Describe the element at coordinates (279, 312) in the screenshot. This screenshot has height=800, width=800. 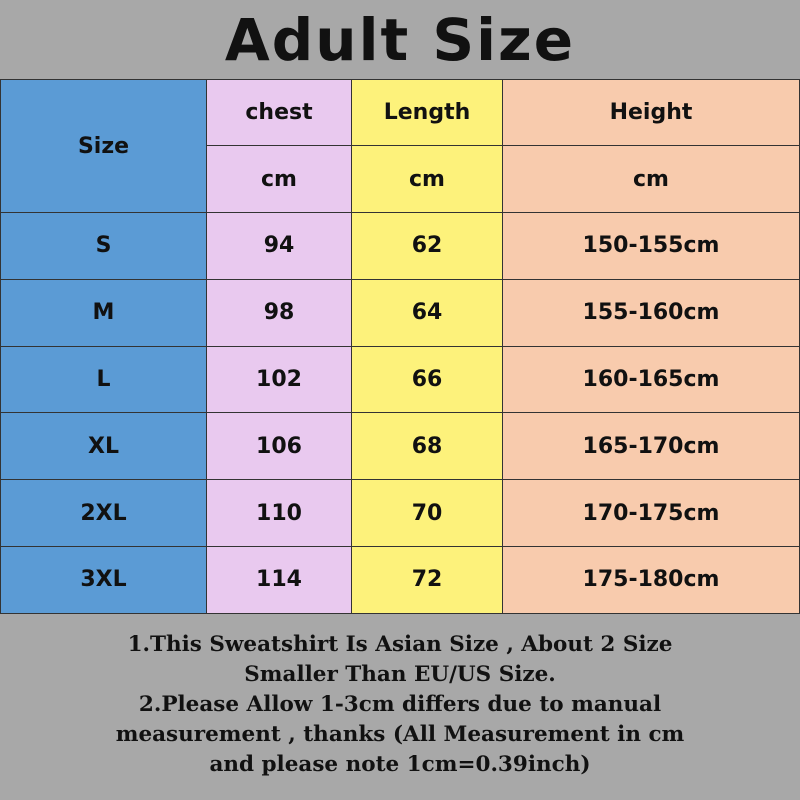
I see `cell-chest: 98` at that location.